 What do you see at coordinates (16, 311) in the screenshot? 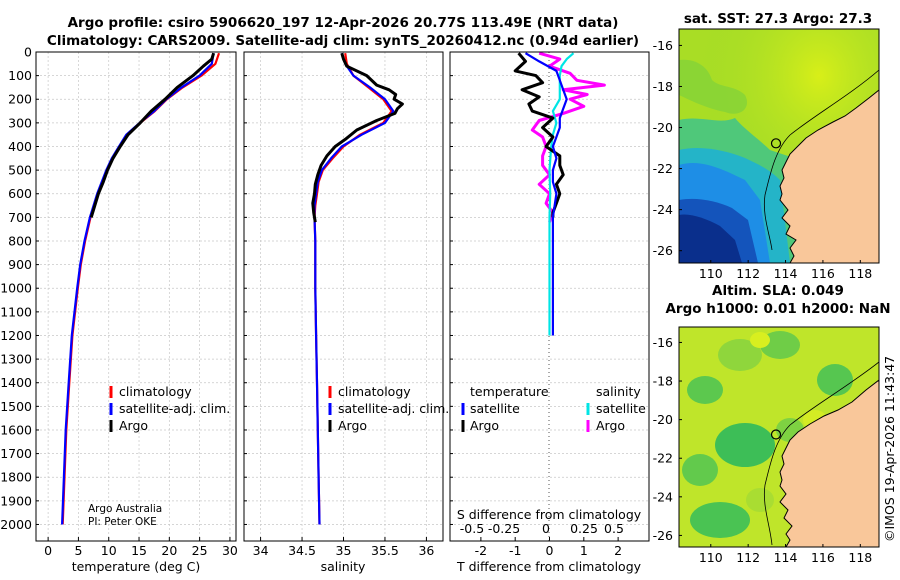
I see `depth-tick-label: 1100` at bounding box center [16, 311].